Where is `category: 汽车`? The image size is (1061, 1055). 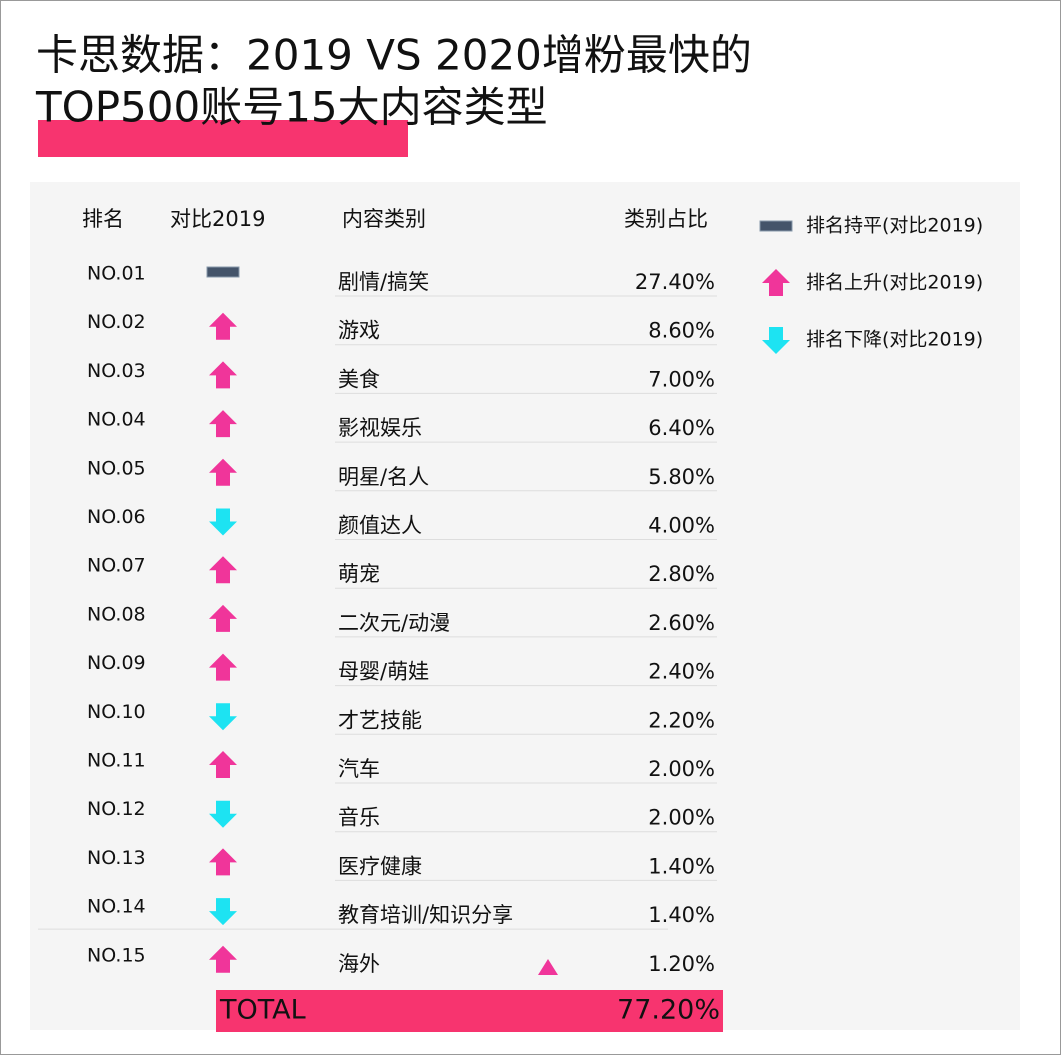
category: 汽车 is located at coordinates (359, 769).